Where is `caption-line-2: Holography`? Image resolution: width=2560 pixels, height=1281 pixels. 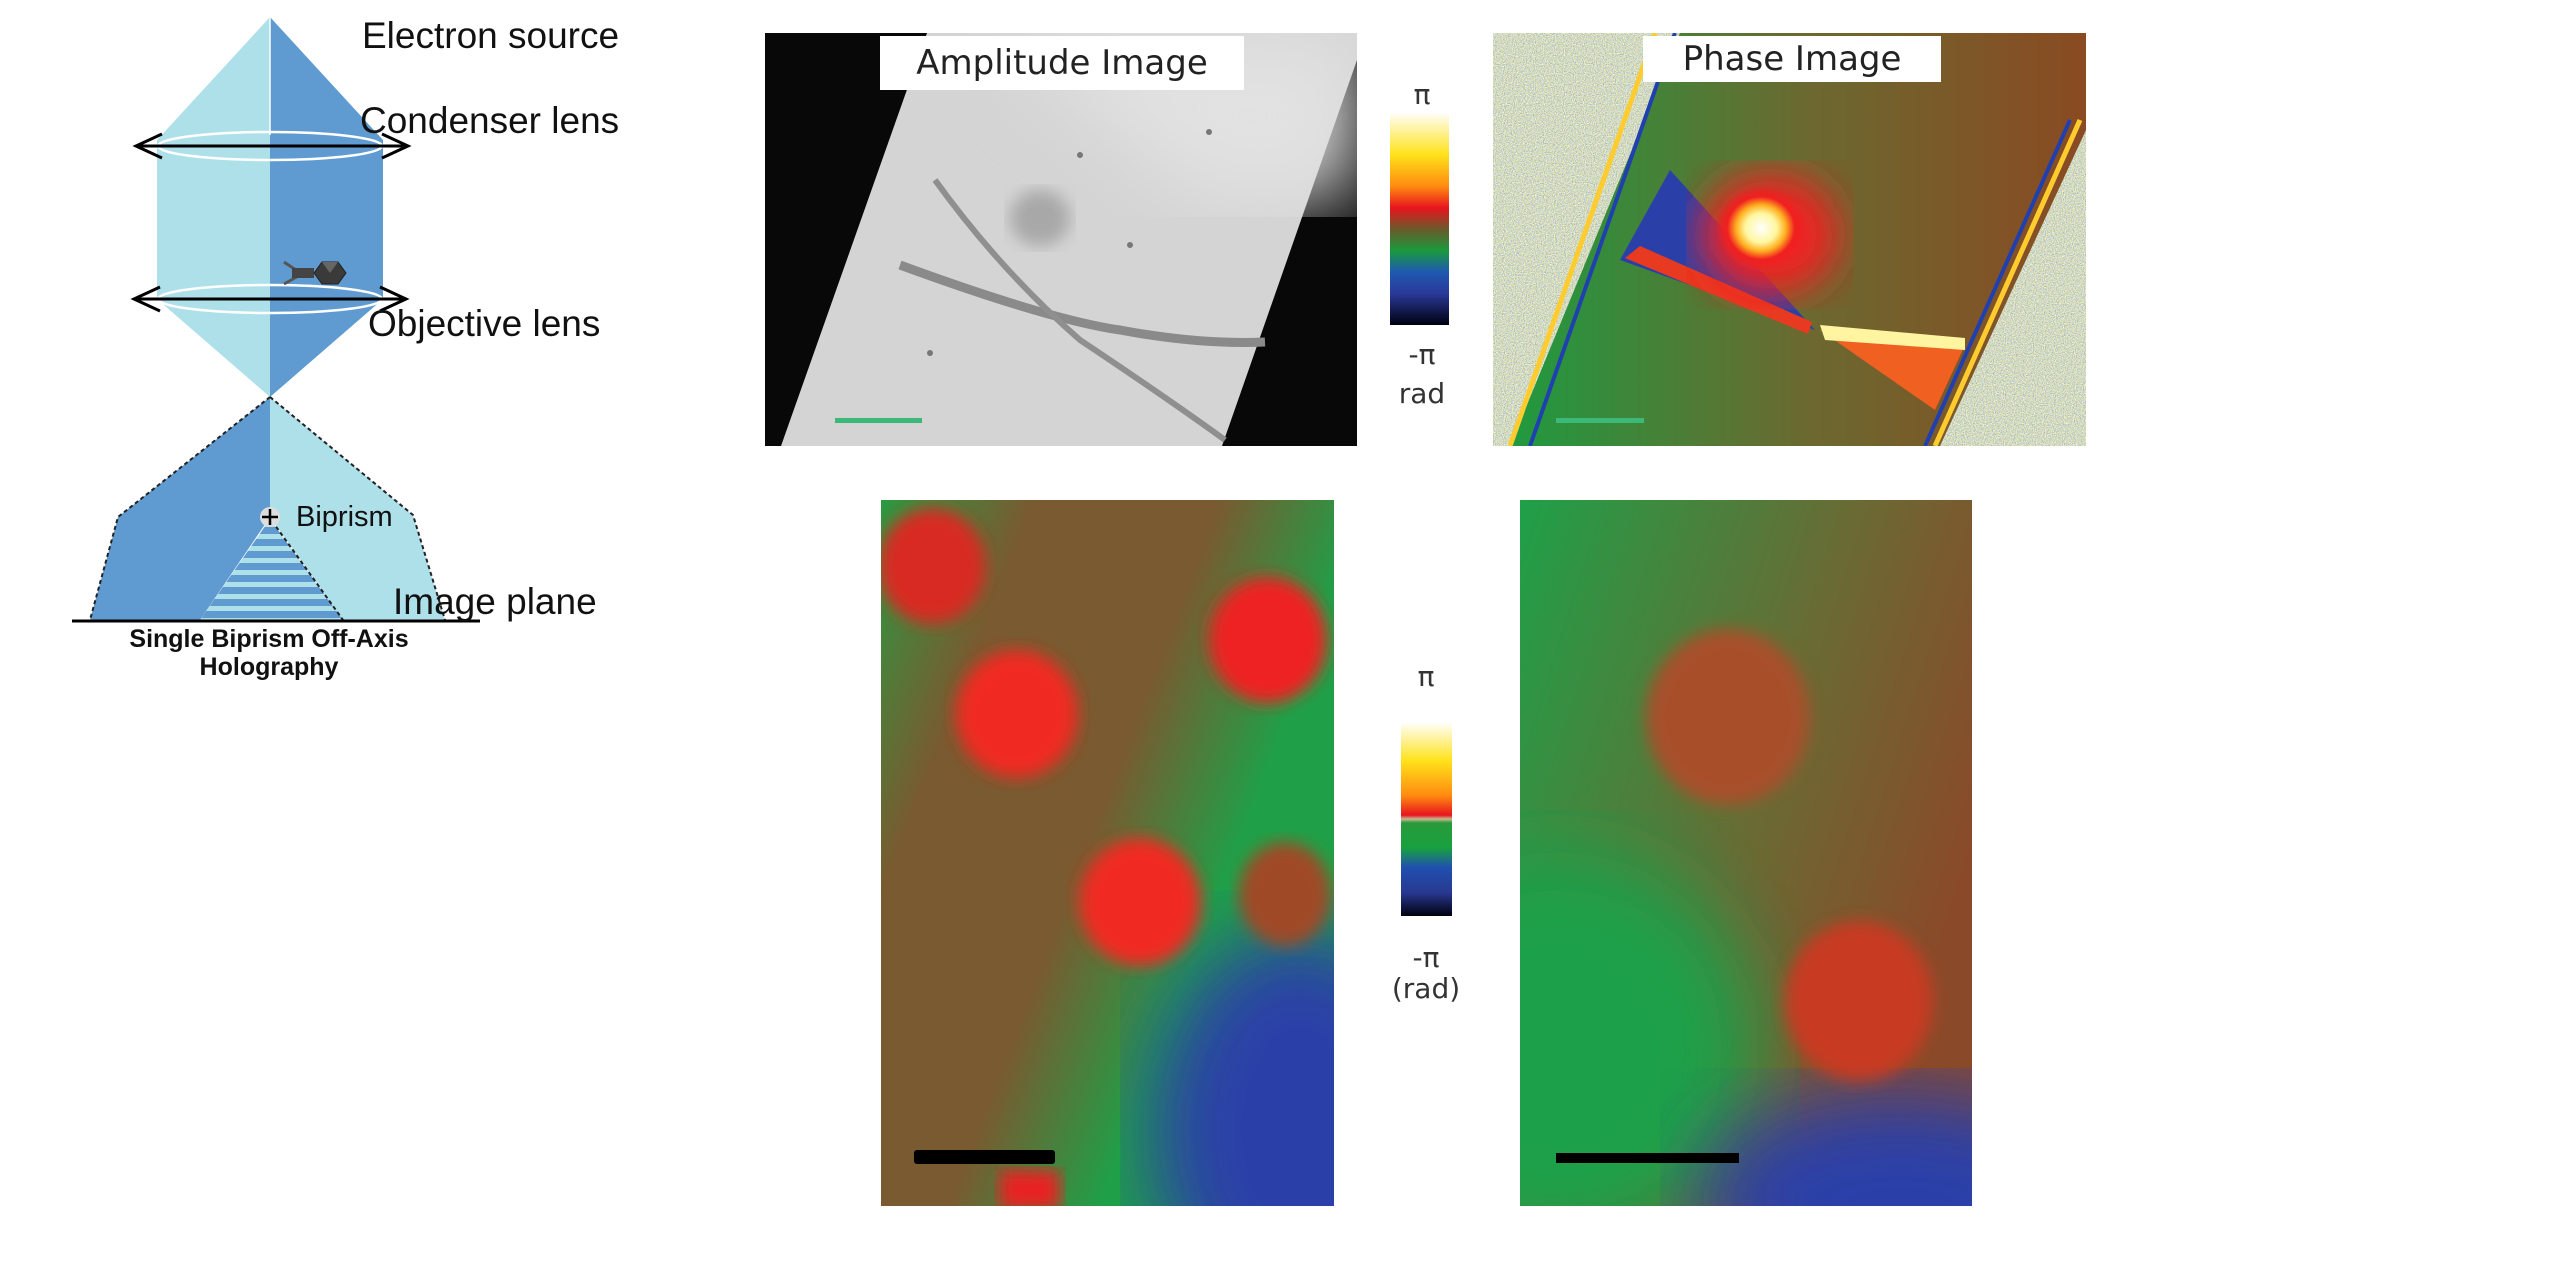
caption-line-2: Holography is located at coordinates (269, 667).